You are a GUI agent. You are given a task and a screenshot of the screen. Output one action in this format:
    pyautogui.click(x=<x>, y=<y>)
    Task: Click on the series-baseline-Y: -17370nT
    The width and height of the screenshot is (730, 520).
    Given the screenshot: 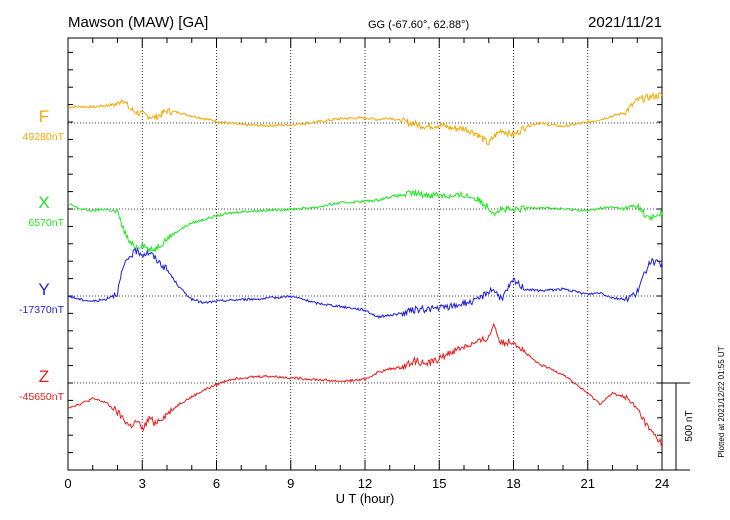 What is the action you would take?
    pyautogui.click(x=42, y=310)
    